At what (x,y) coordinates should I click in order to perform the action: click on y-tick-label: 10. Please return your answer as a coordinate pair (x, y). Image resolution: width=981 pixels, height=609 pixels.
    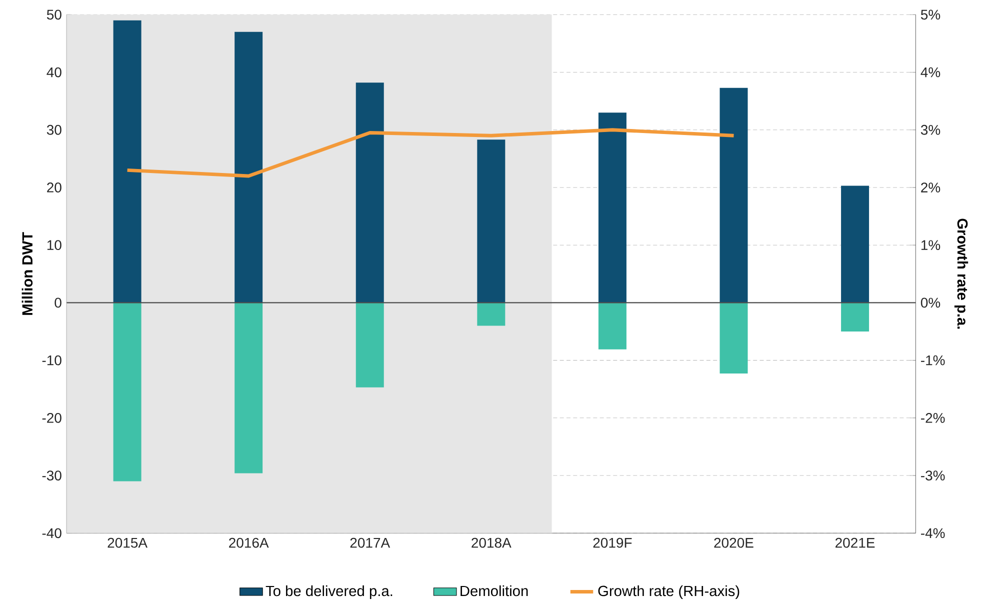
    Looking at the image, I should click on (54, 245).